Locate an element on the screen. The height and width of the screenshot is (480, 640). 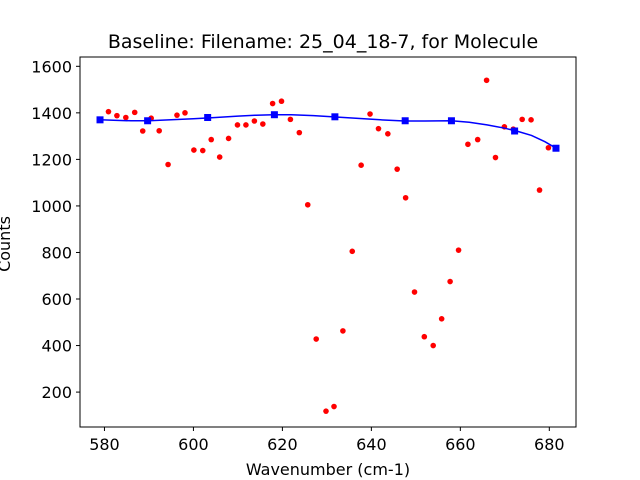
y-axis-label: Counts is located at coordinates (7, 244).